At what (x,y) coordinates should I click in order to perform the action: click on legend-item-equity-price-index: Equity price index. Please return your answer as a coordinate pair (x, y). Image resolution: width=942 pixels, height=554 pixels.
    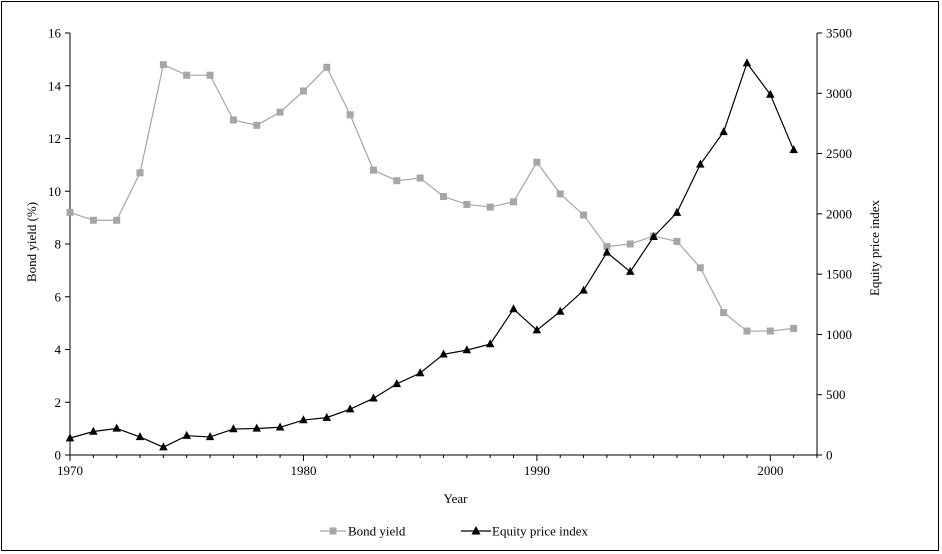
    Looking at the image, I should click on (525, 531).